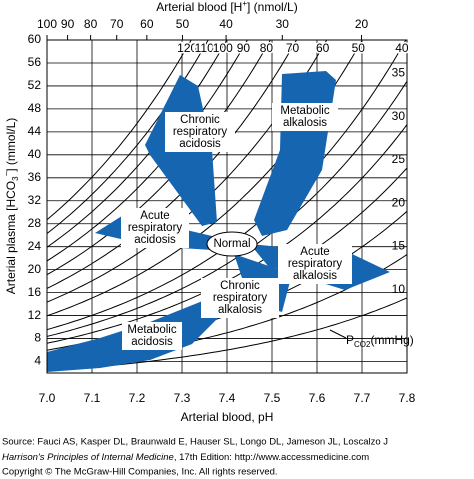 The height and width of the screenshot is (479, 474). I want to click on top-tick-label: 70, so click(117, 24).